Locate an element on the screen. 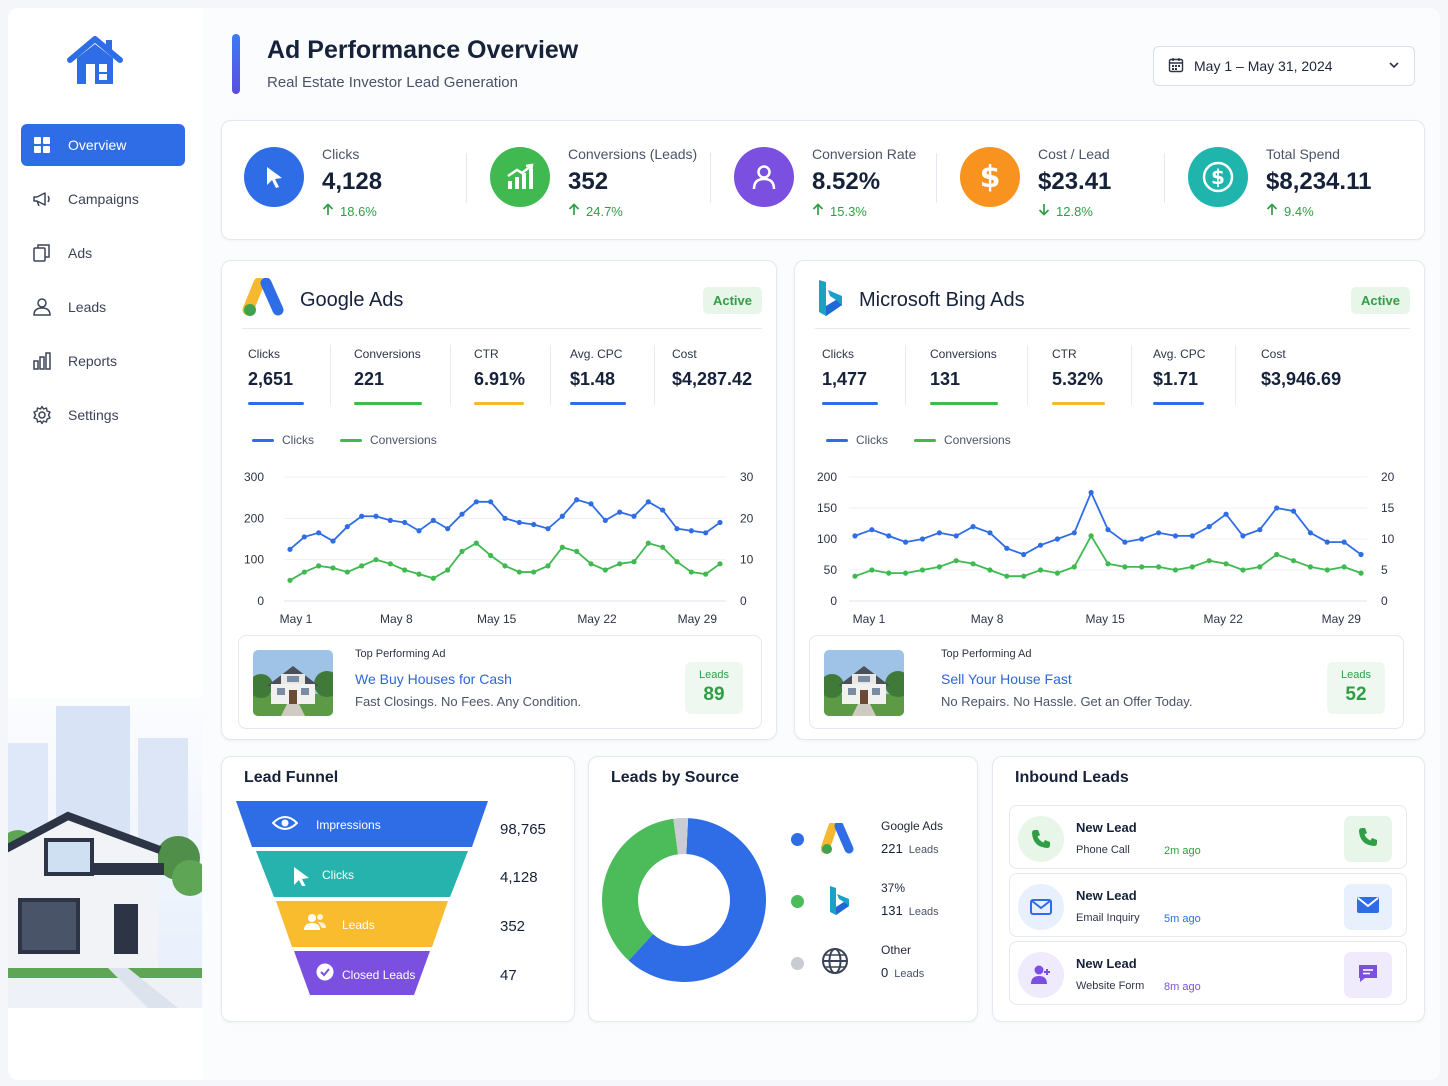  legend-label: Clicks is located at coordinates (872, 440).